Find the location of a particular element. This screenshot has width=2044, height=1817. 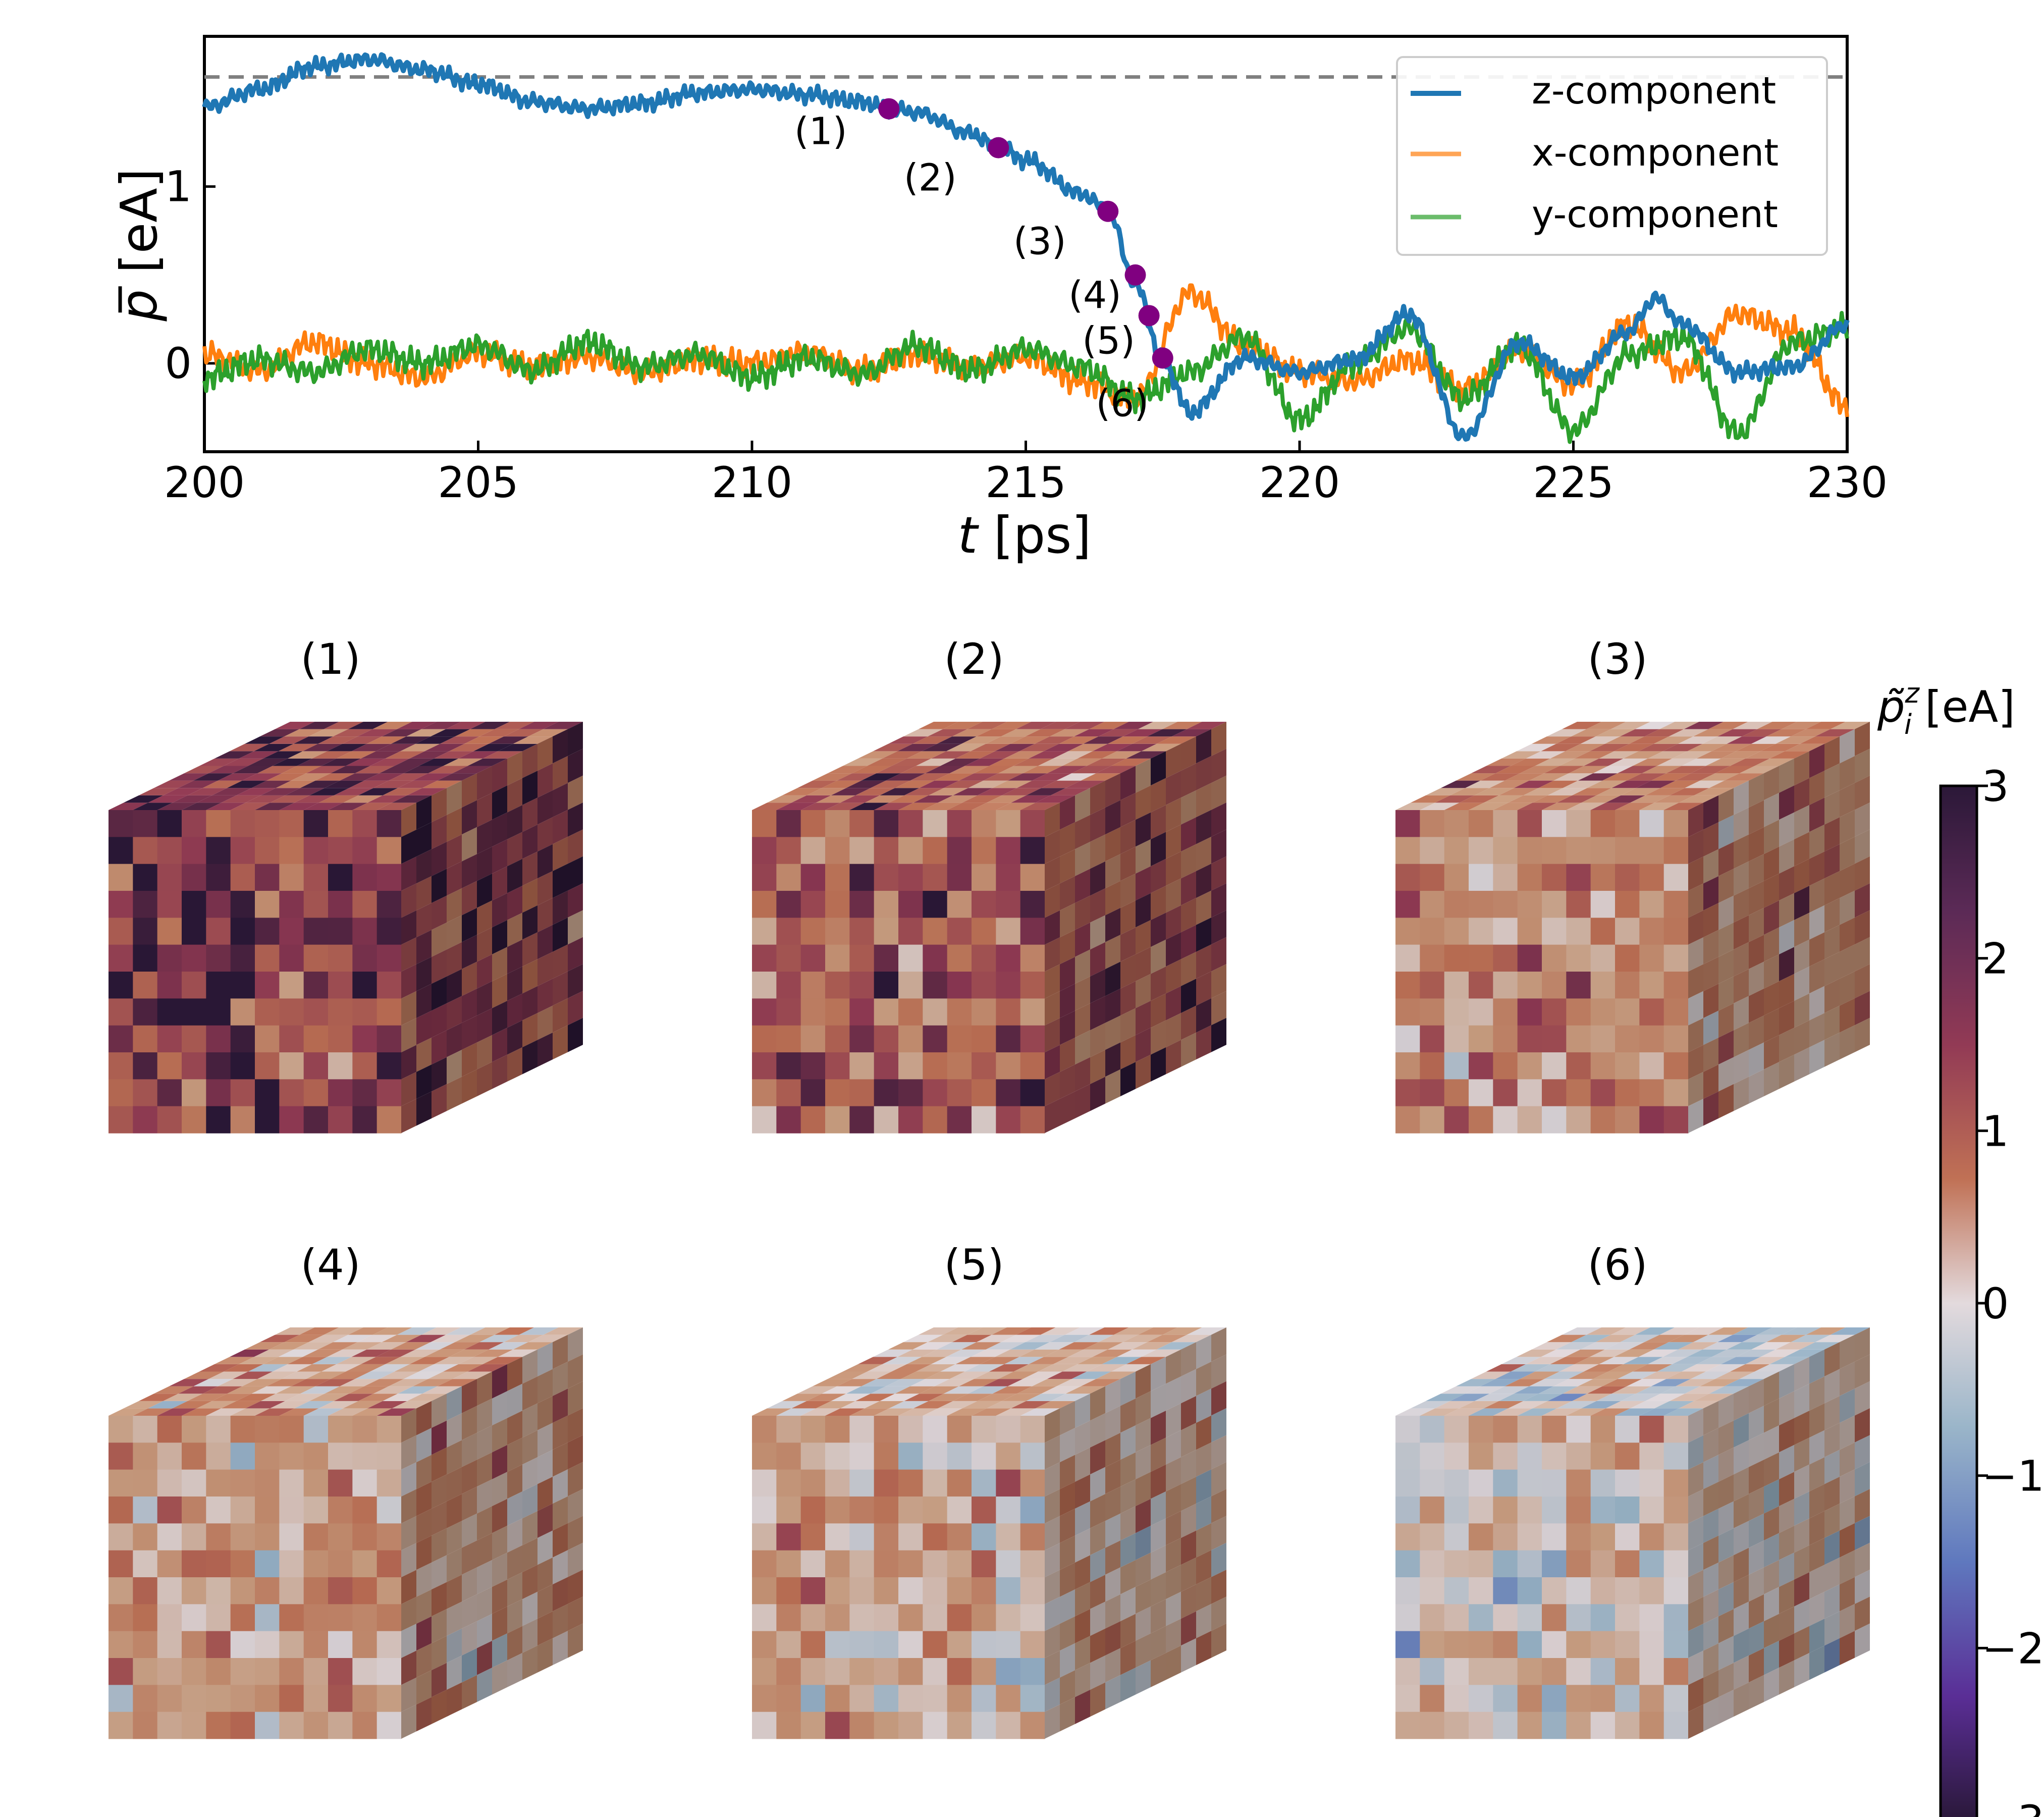

marker-label: (3) is located at coordinates (1039, 241).